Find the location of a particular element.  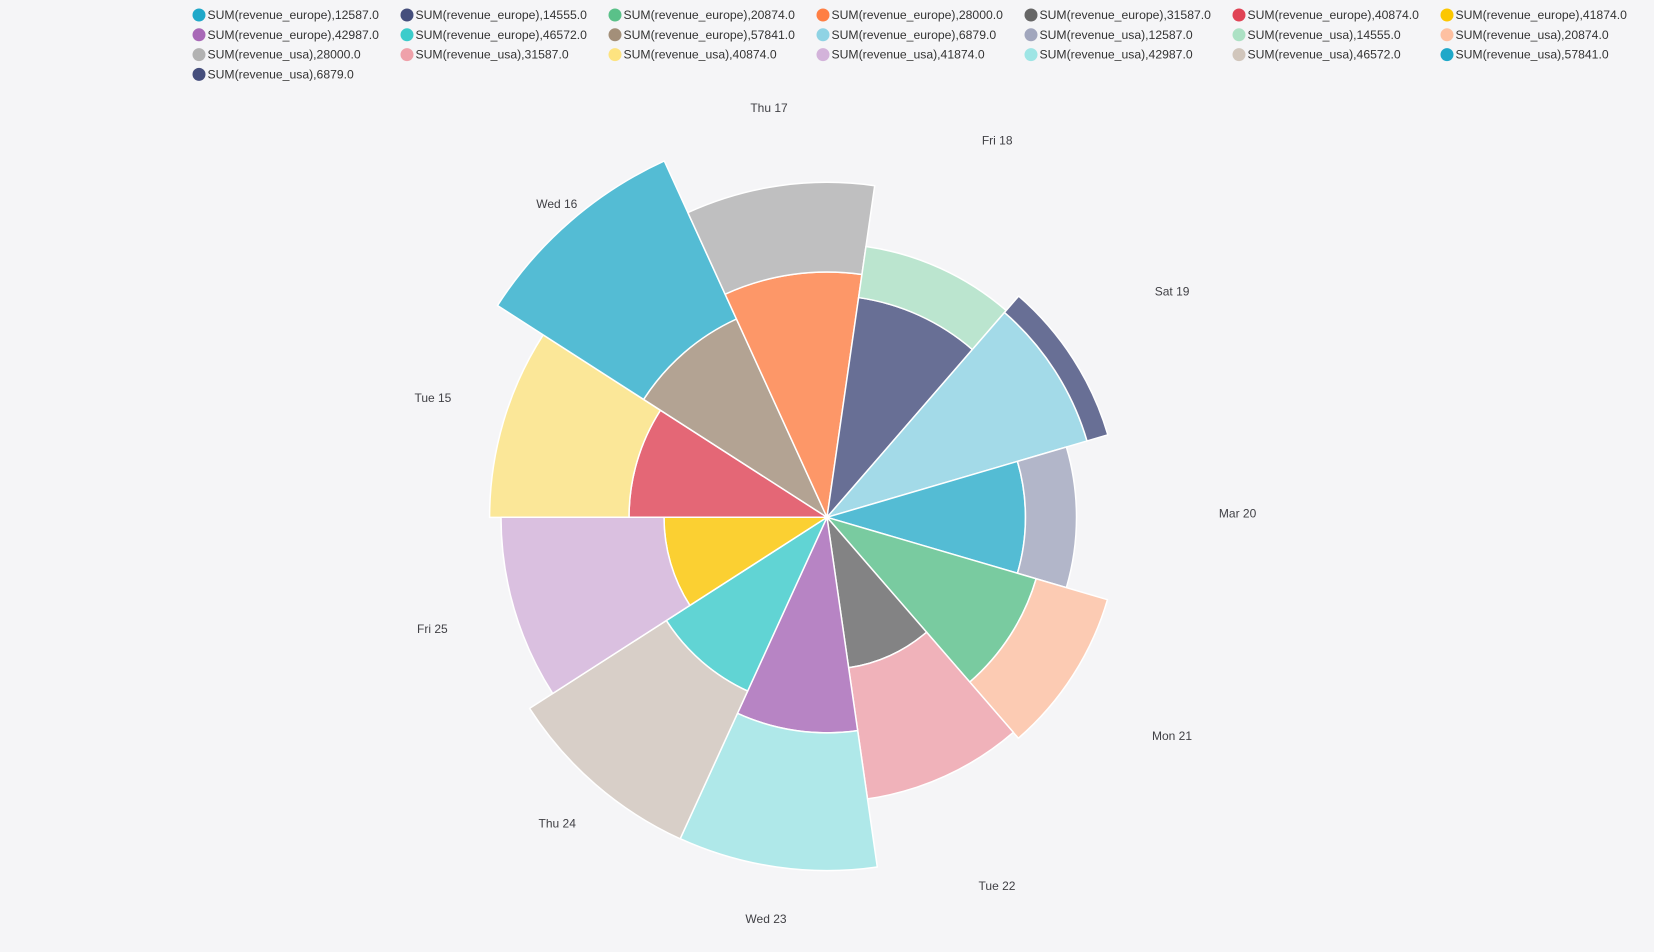

svg-text: Tue 15 is located at coordinates (432, 398).